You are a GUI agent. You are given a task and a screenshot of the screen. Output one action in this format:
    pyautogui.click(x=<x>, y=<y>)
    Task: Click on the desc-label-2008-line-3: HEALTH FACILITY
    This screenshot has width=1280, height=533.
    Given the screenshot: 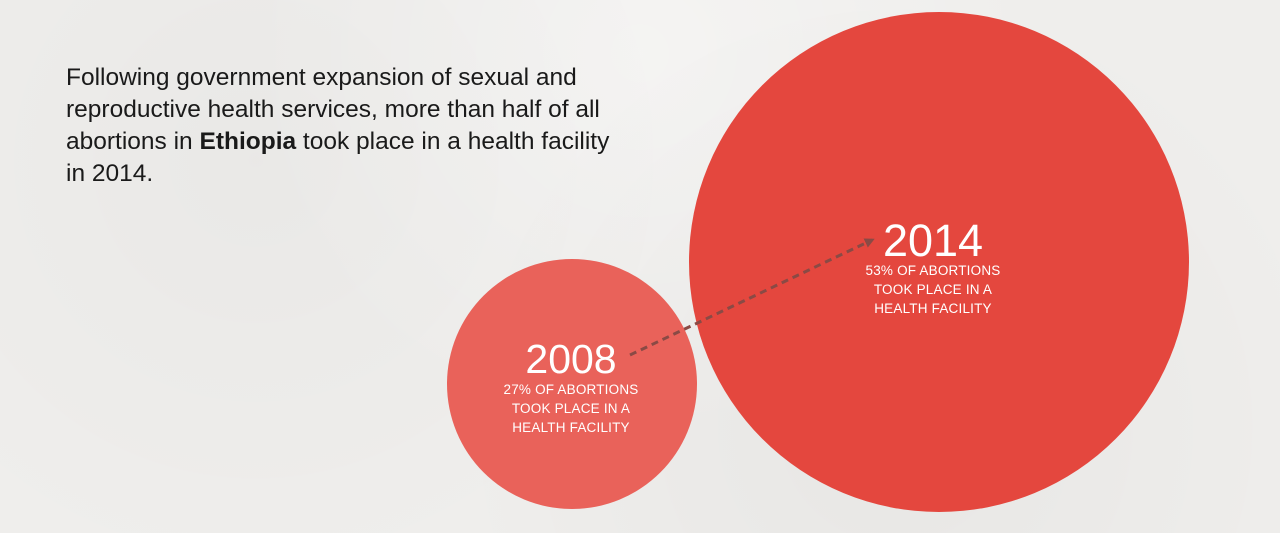 What is the action you would take?
    pyautogui.click(x=571, y=427)
    